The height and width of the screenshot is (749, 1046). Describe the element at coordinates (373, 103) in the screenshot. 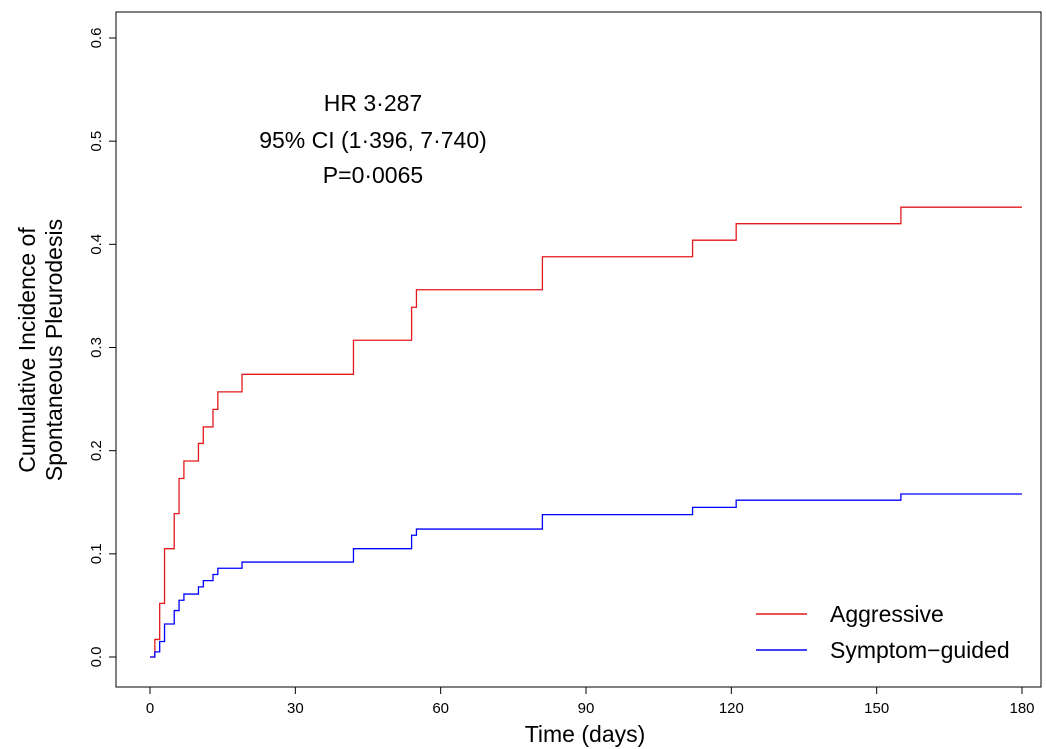

I see `annotation-hr: HR 3·287` at that location.